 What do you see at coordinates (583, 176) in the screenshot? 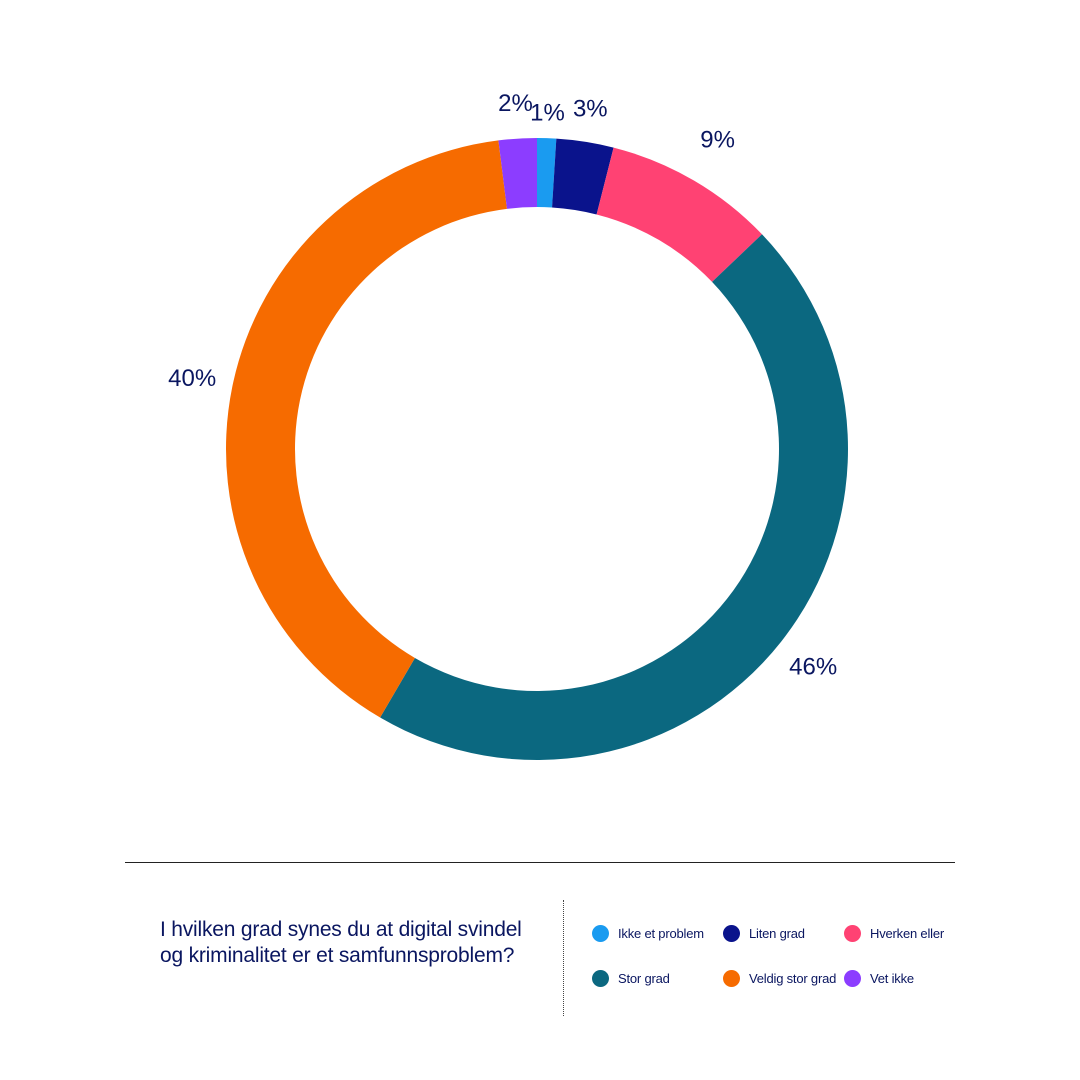
I see `slice-liten-grad` at bounding box center [583, 176].